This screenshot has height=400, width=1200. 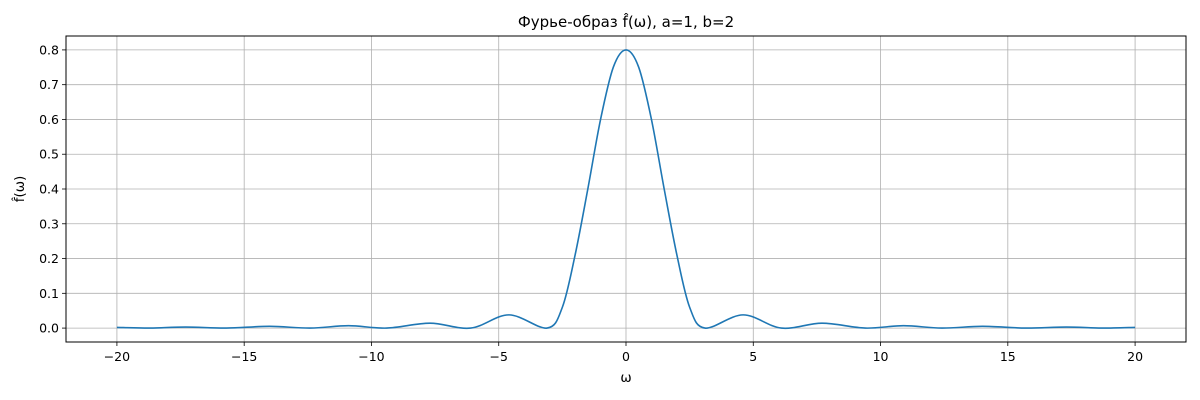 I want to click on x-tick-label: 15, so click(x=1008, y=356).